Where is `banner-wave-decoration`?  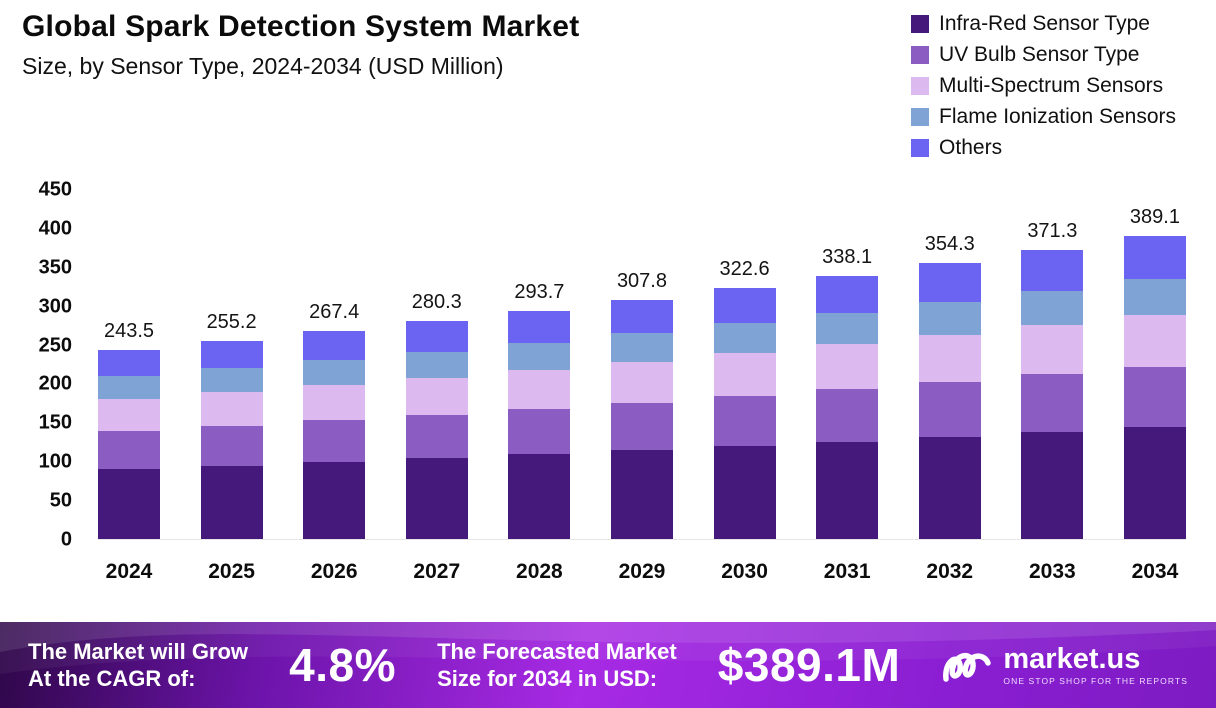
banner-wave-decoration is located at coordinates (608, 648).